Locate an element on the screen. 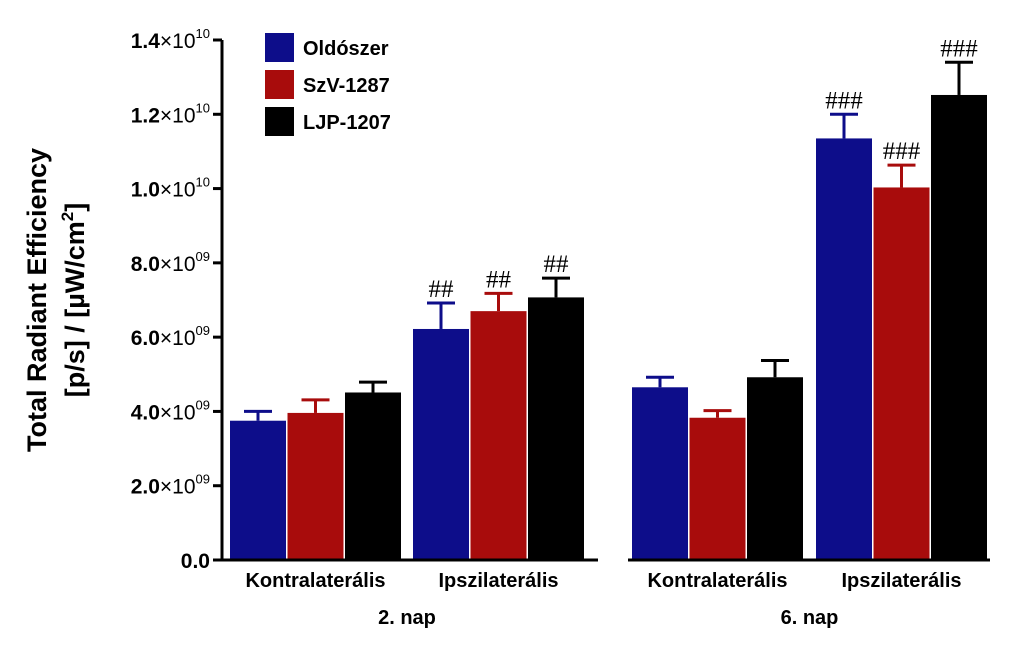  y-tick-label: 6.0×1009​ is located at coordinates (170, 336).